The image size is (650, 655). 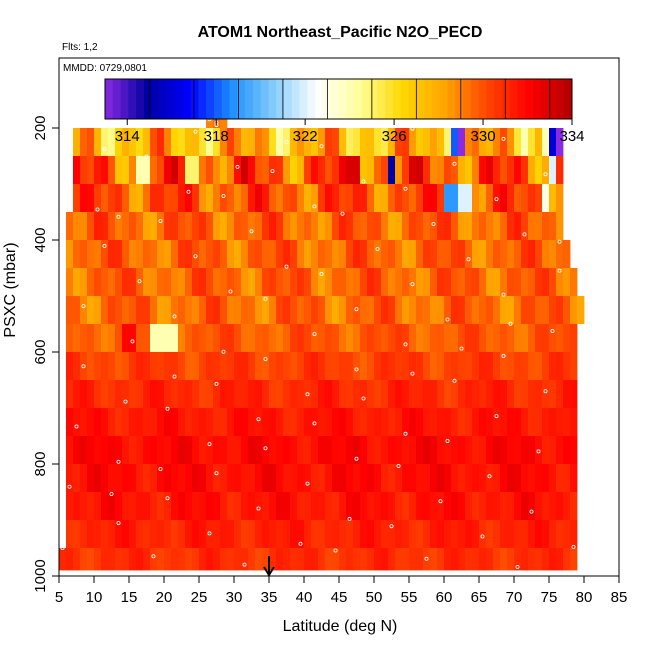 I want to click on chart-title: ATOM1 Northeast_Pacific N2O_PECD, so click(x=340, y=32).